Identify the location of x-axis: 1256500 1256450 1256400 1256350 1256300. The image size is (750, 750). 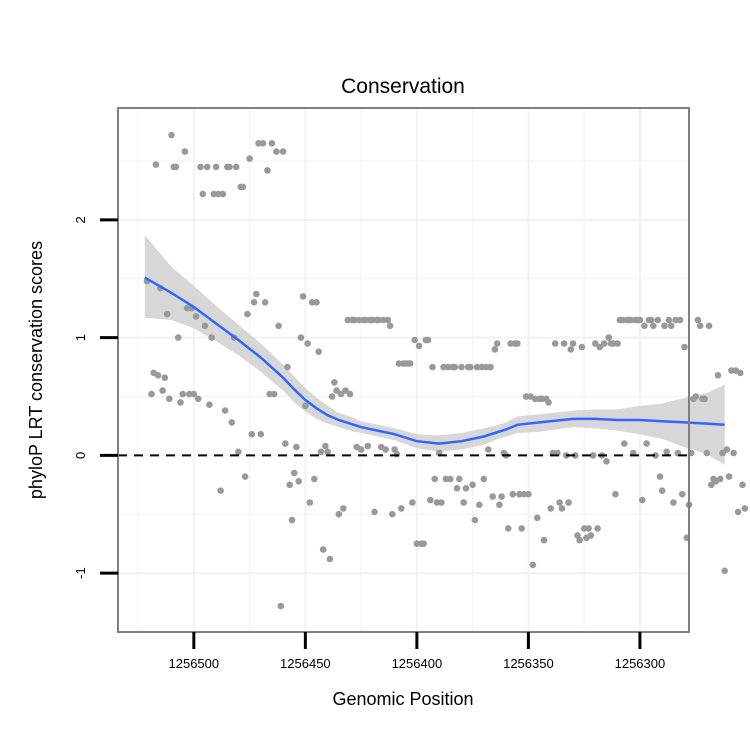
(417, 651).